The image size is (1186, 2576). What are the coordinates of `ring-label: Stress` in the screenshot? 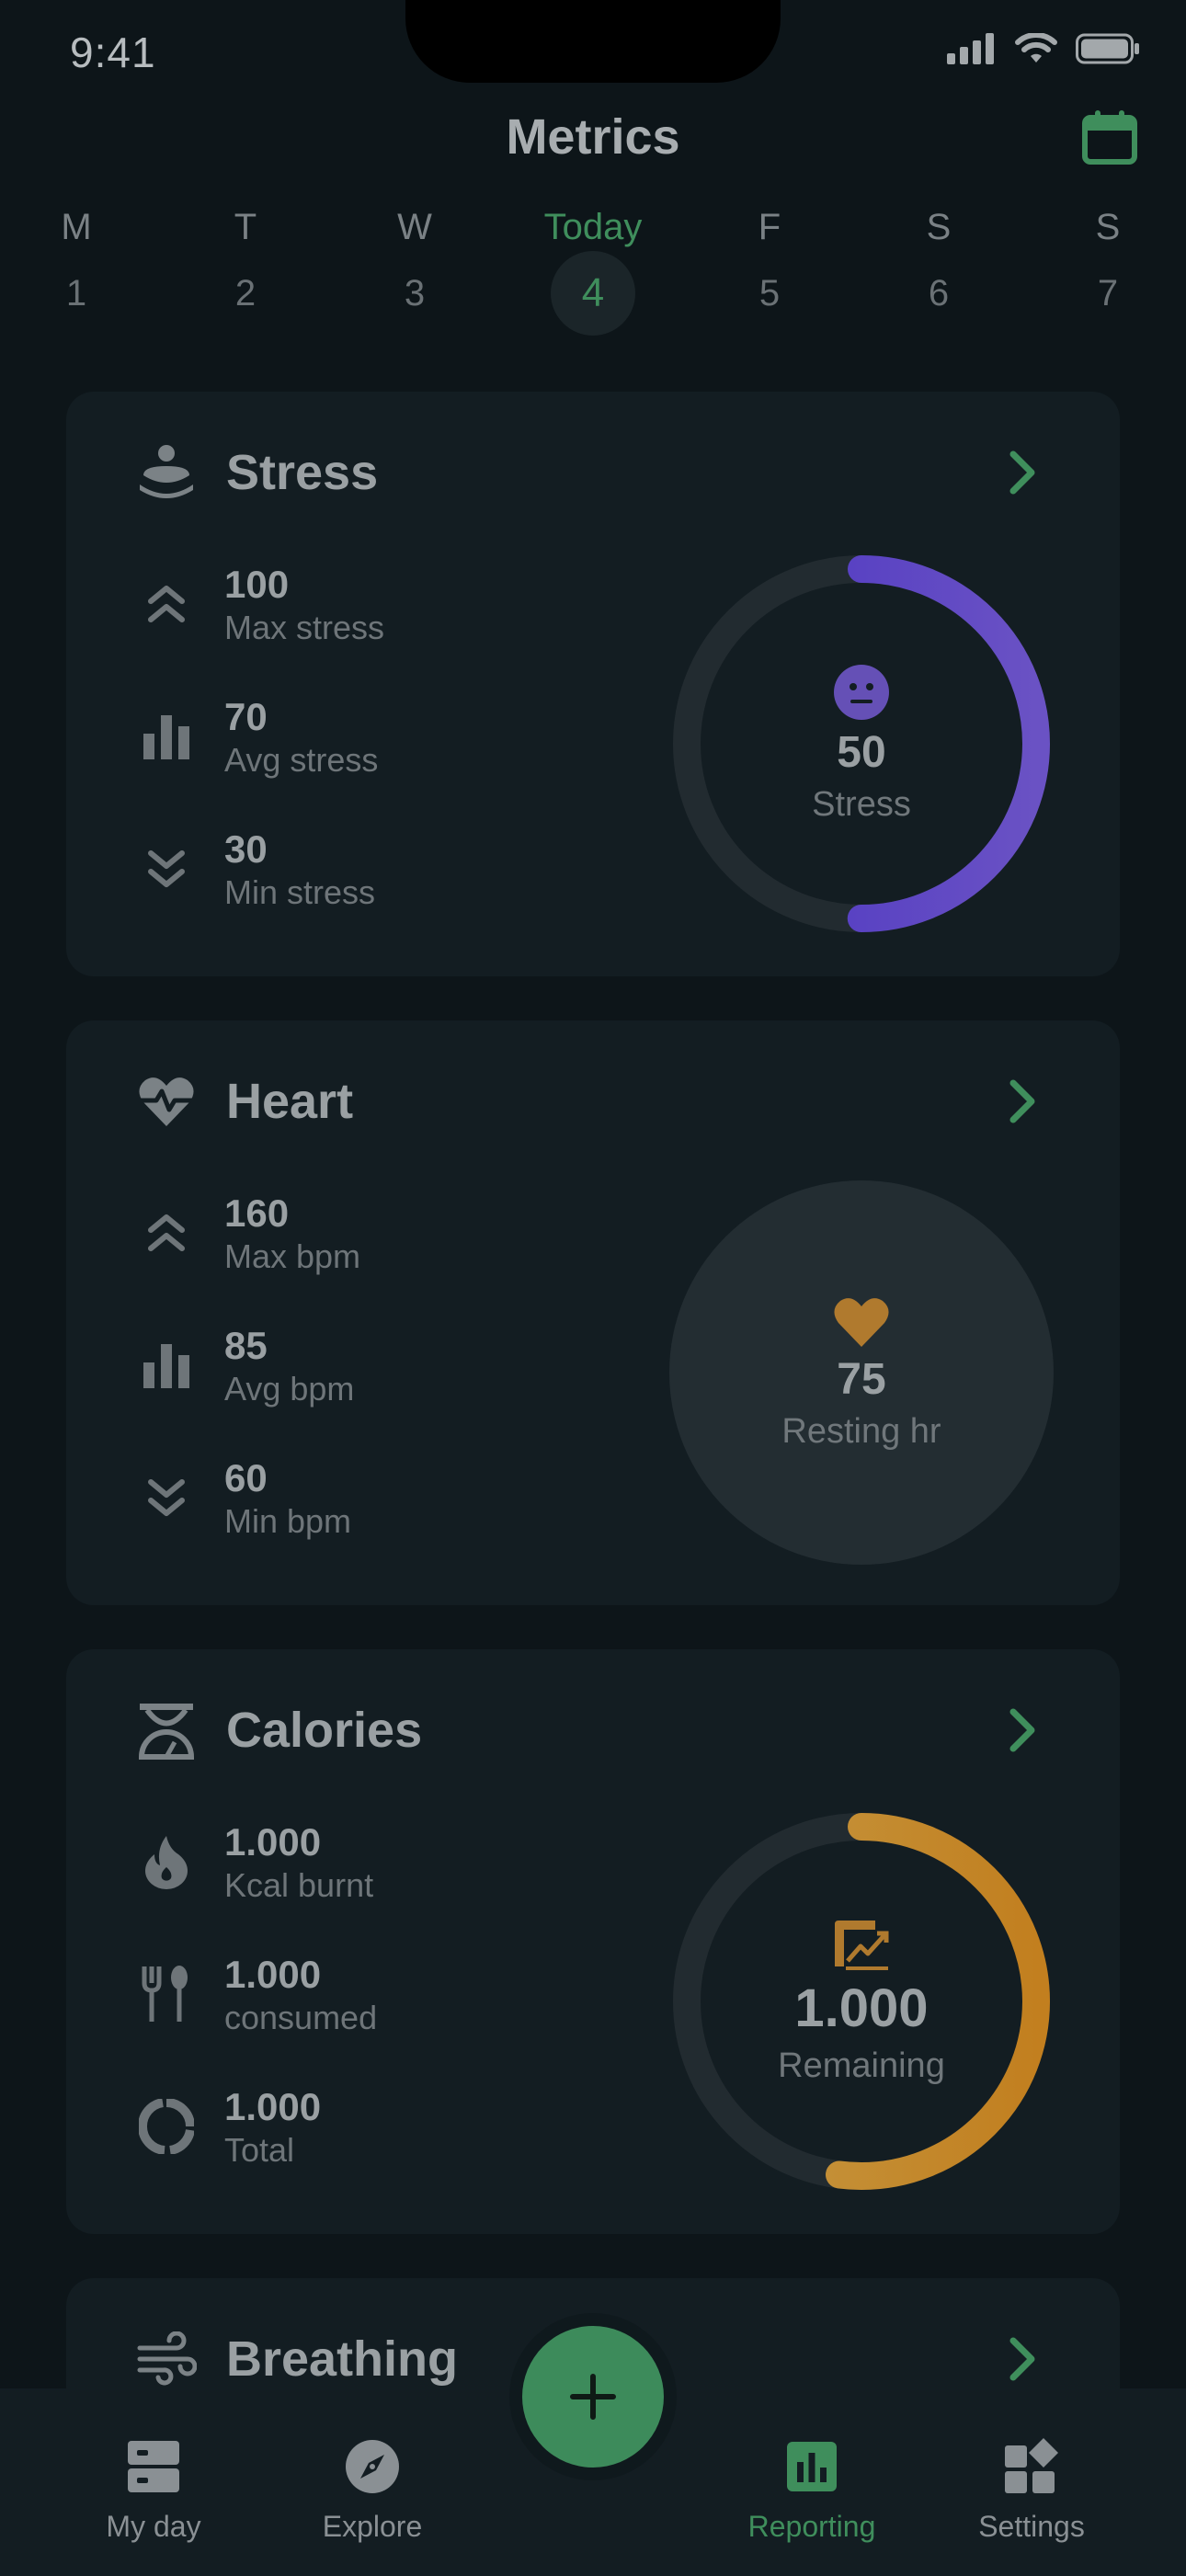 It's located at (861, 804).